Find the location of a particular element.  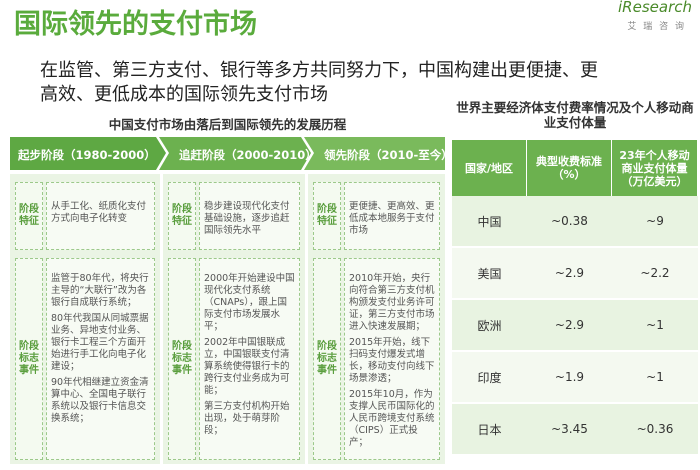

event: 2015年开始，线下扫码支付爆发式增长，移动支付向线下场景渗透； is located at coordinates (392, 360).